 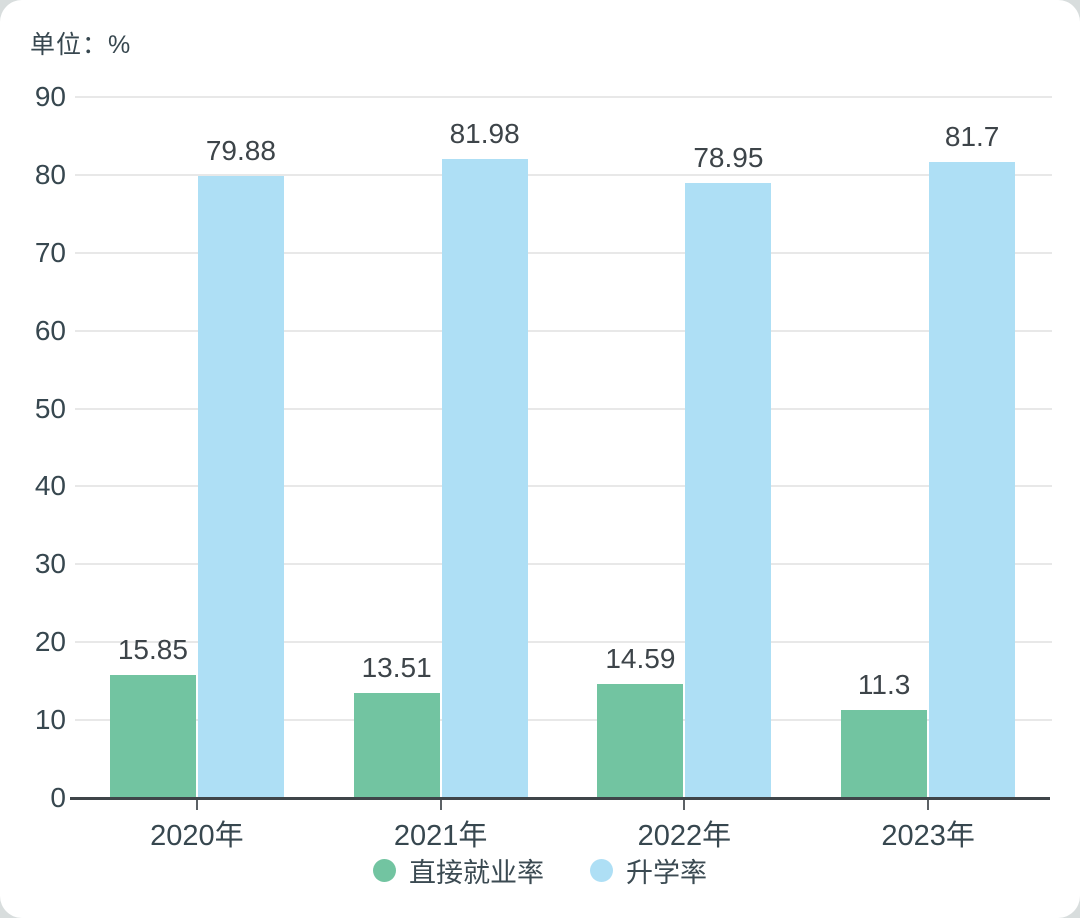 I want to click on bar-value-label: 13.51, so click(x=396, y=667).